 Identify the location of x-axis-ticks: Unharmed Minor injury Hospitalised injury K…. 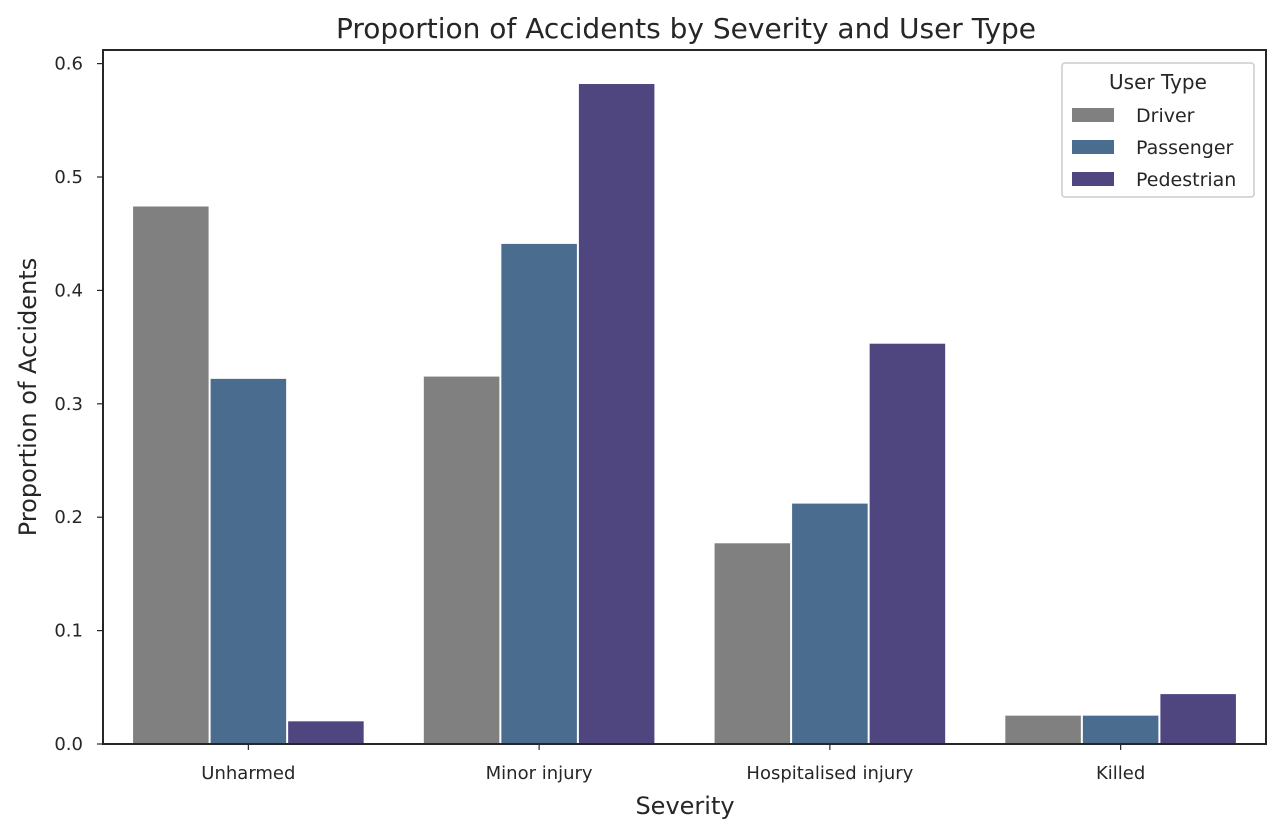
(673, 764).